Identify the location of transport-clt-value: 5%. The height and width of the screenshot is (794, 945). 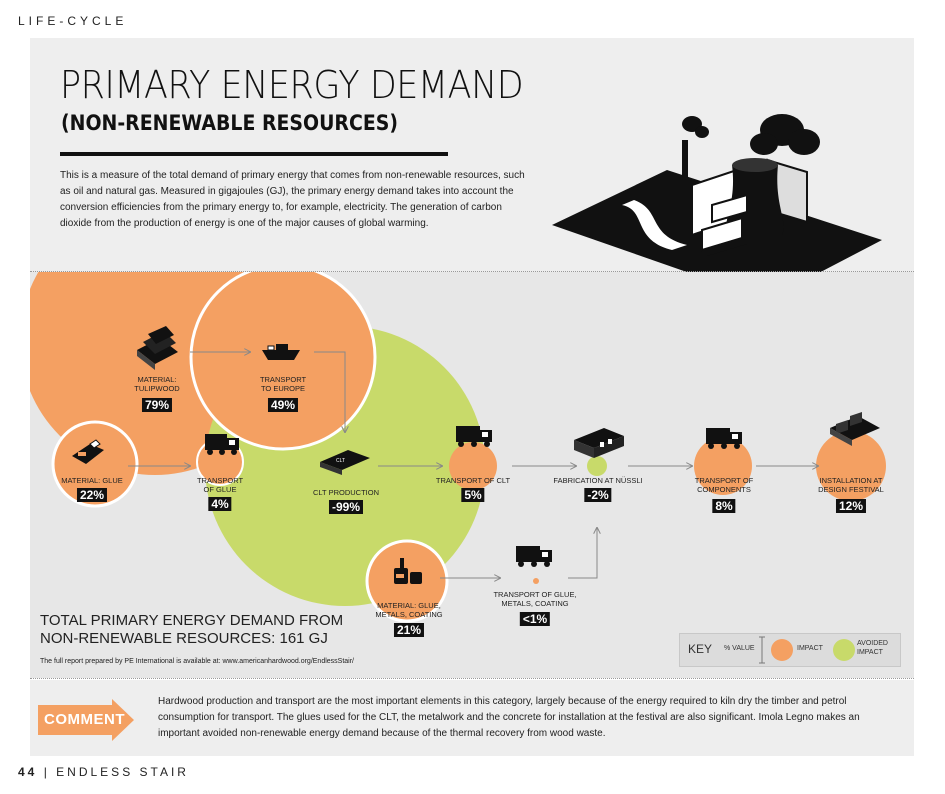
(473, 495).